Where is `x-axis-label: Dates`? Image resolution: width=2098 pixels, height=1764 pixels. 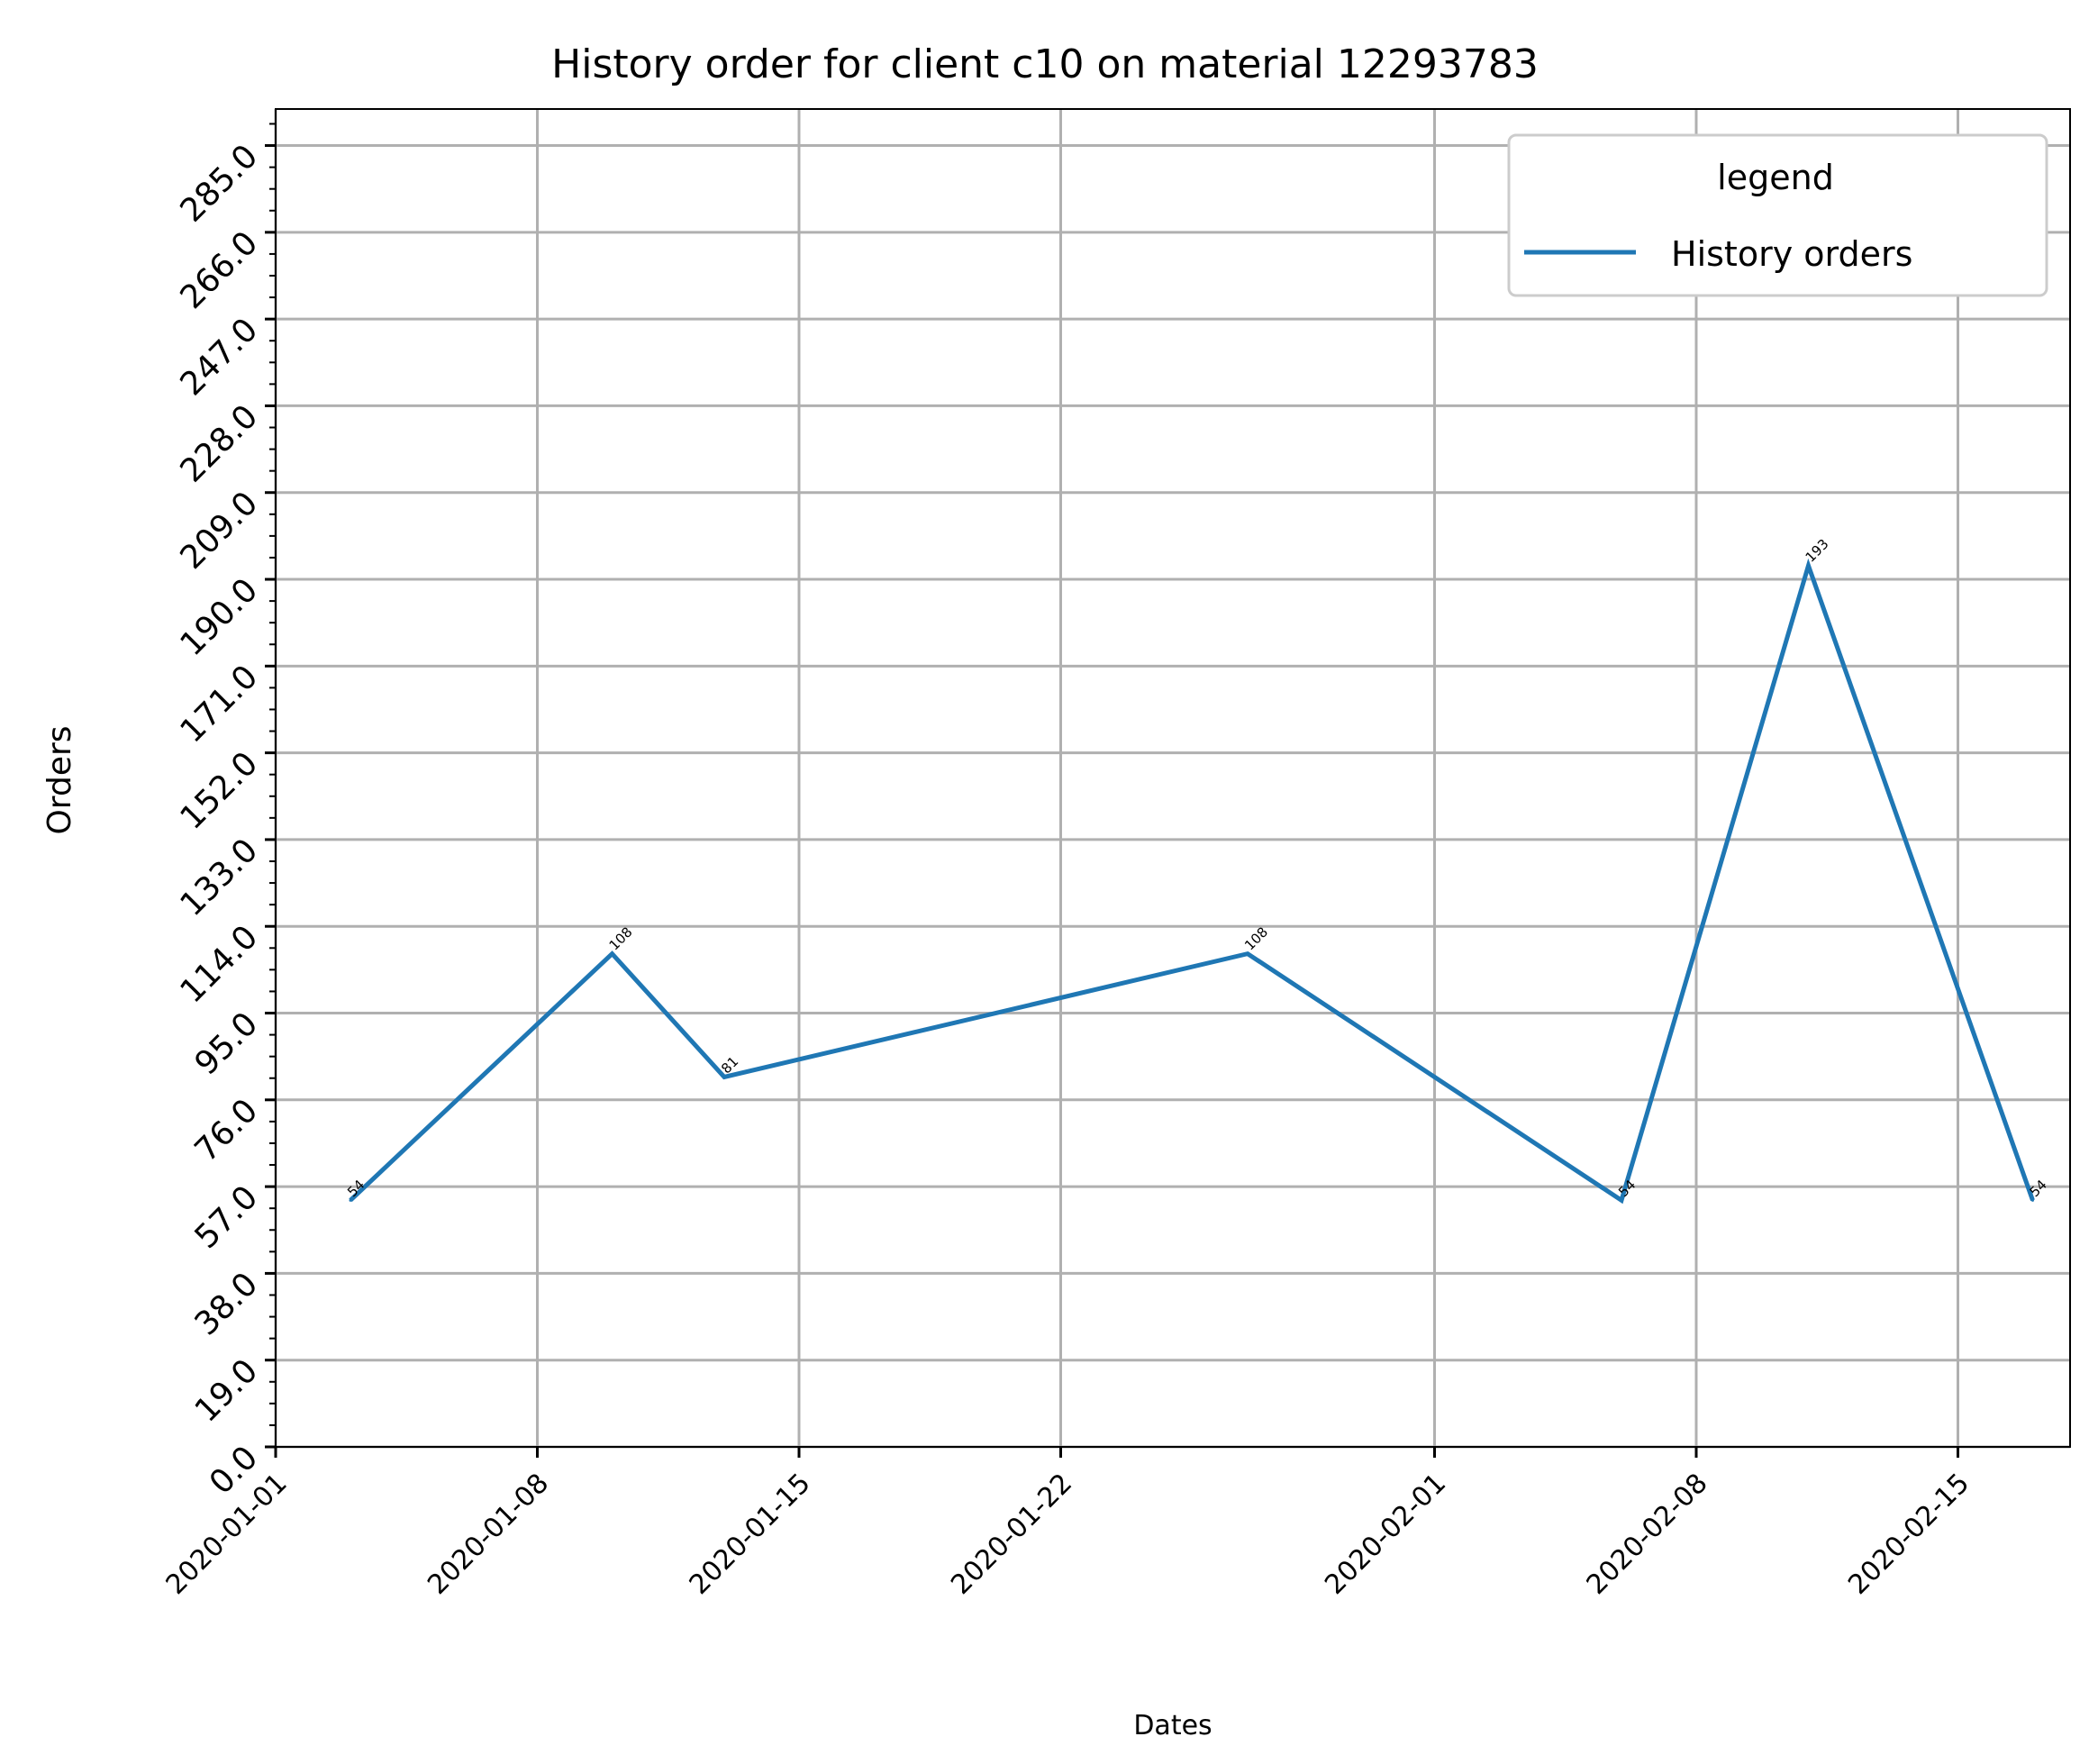 x-axis-label: Dates is located at coordinates (1173, 1726).